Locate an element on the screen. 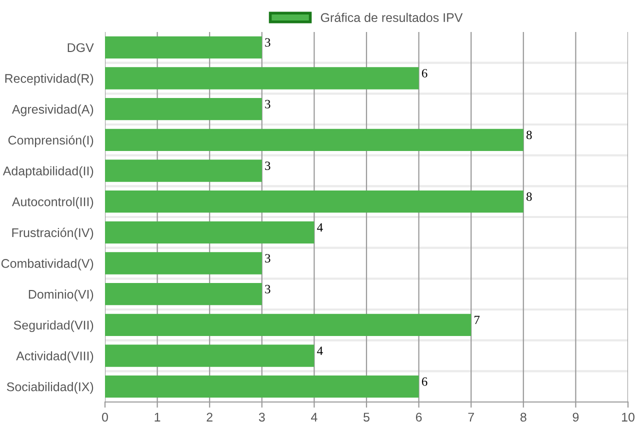  y-tick-label: Agresividad(A) is located at coordinates (53, 110).